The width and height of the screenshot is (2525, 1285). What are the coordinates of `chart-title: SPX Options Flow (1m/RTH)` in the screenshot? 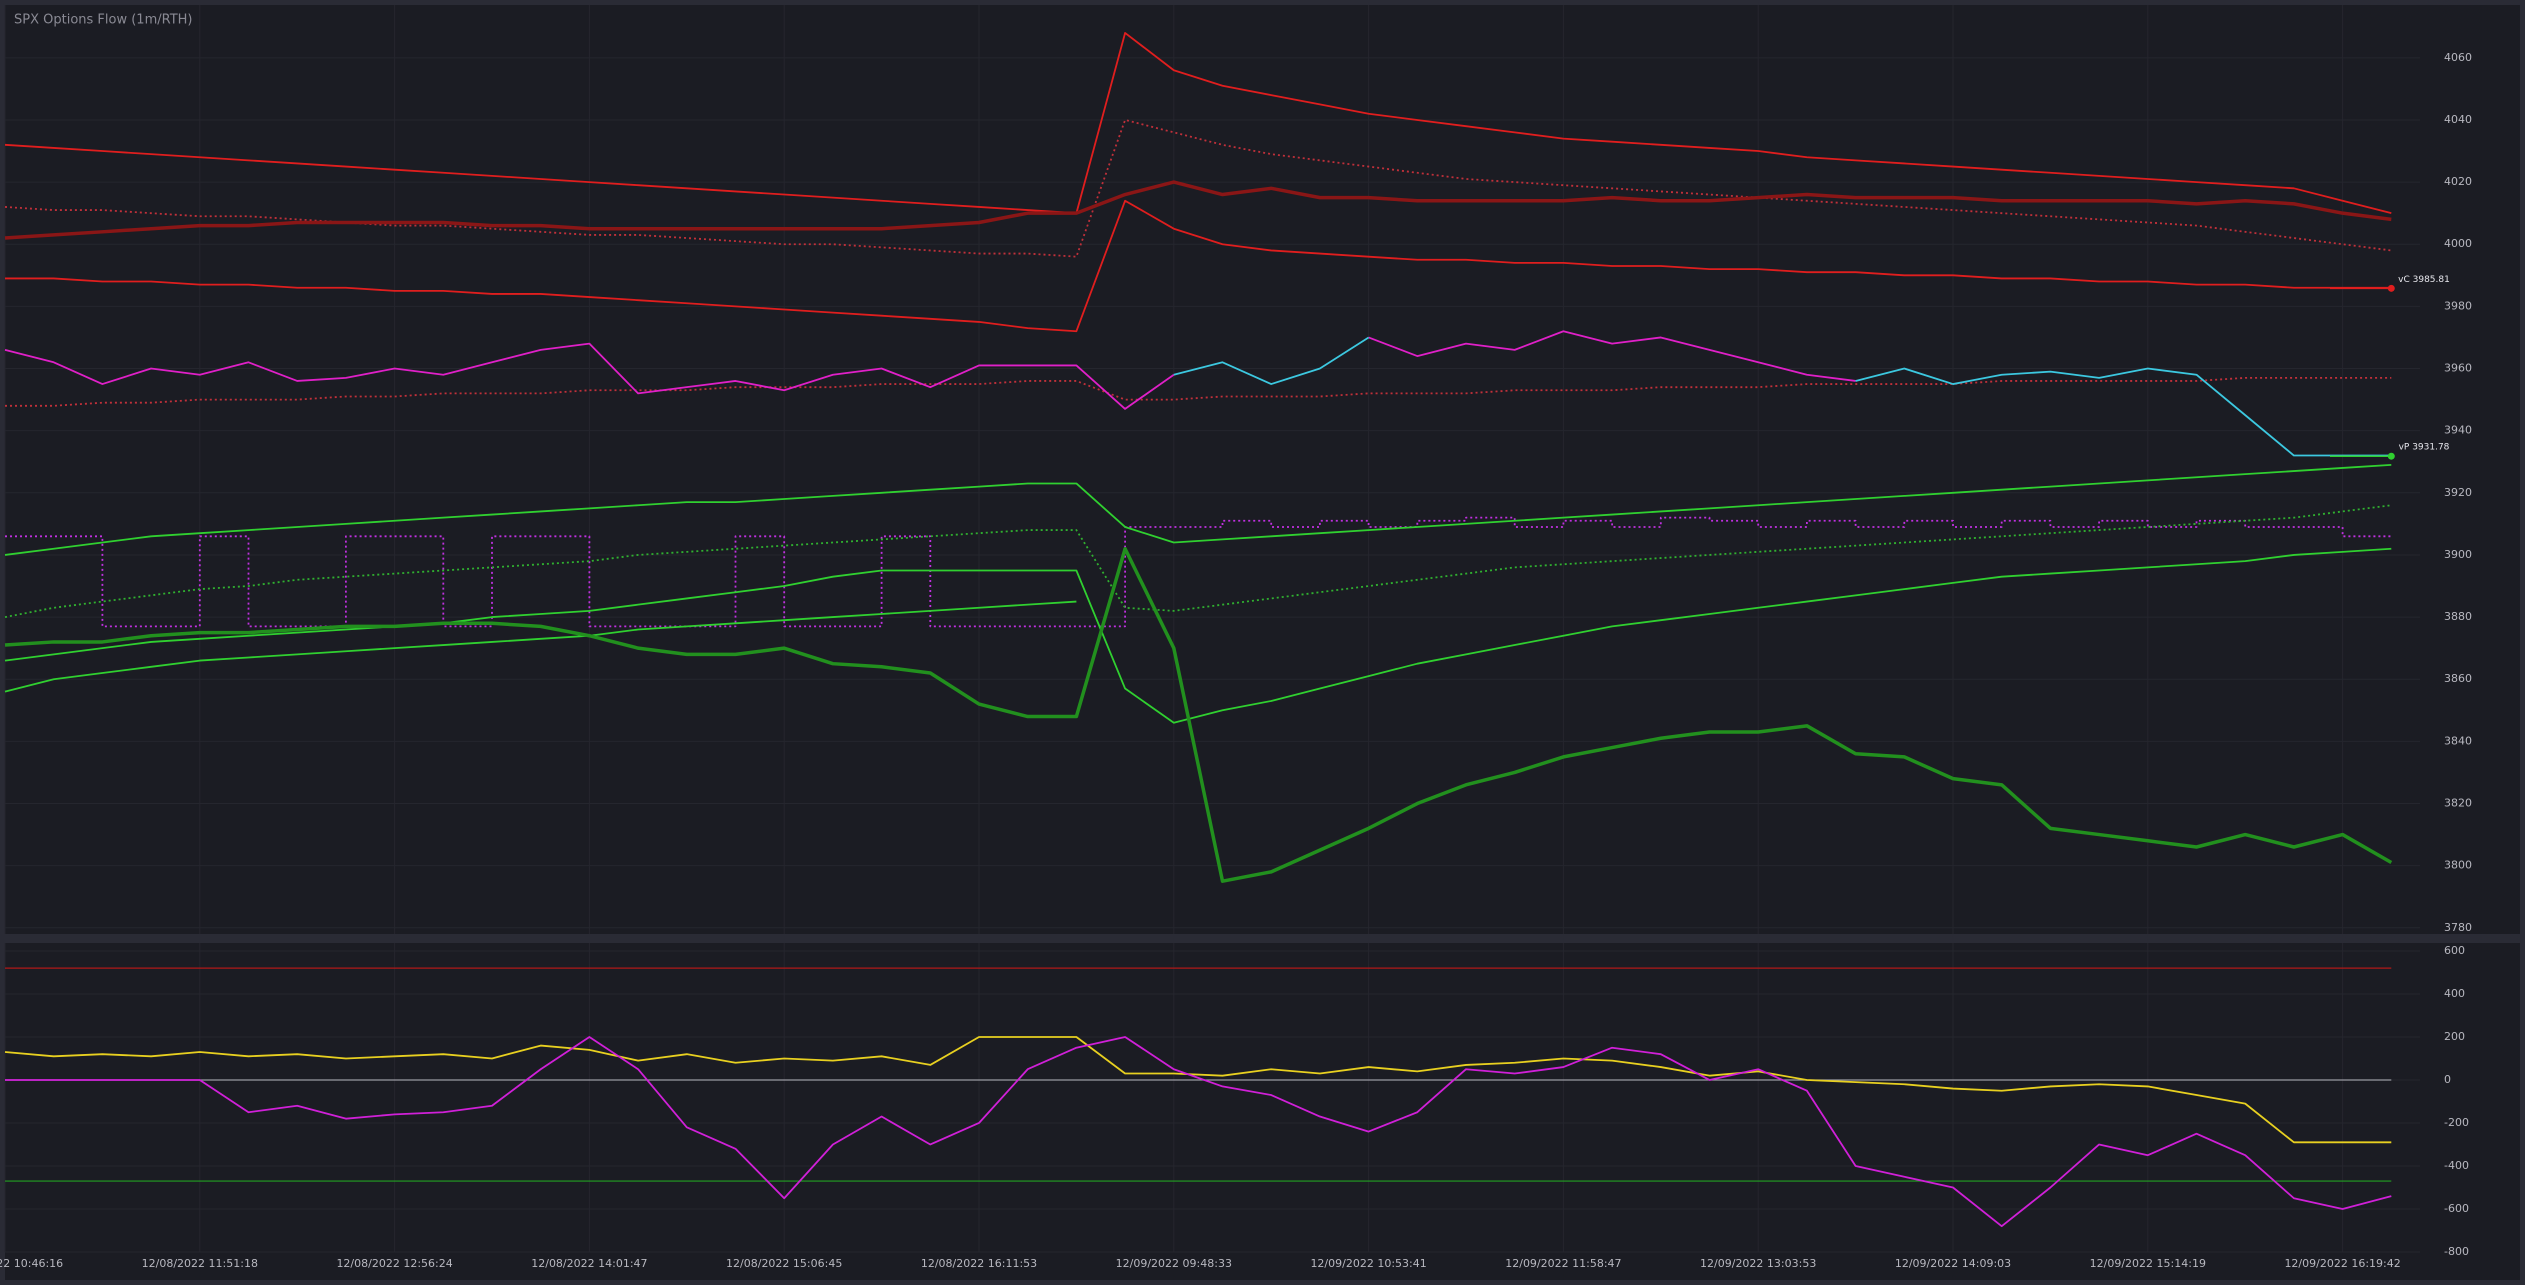 It's located at (103, 20).